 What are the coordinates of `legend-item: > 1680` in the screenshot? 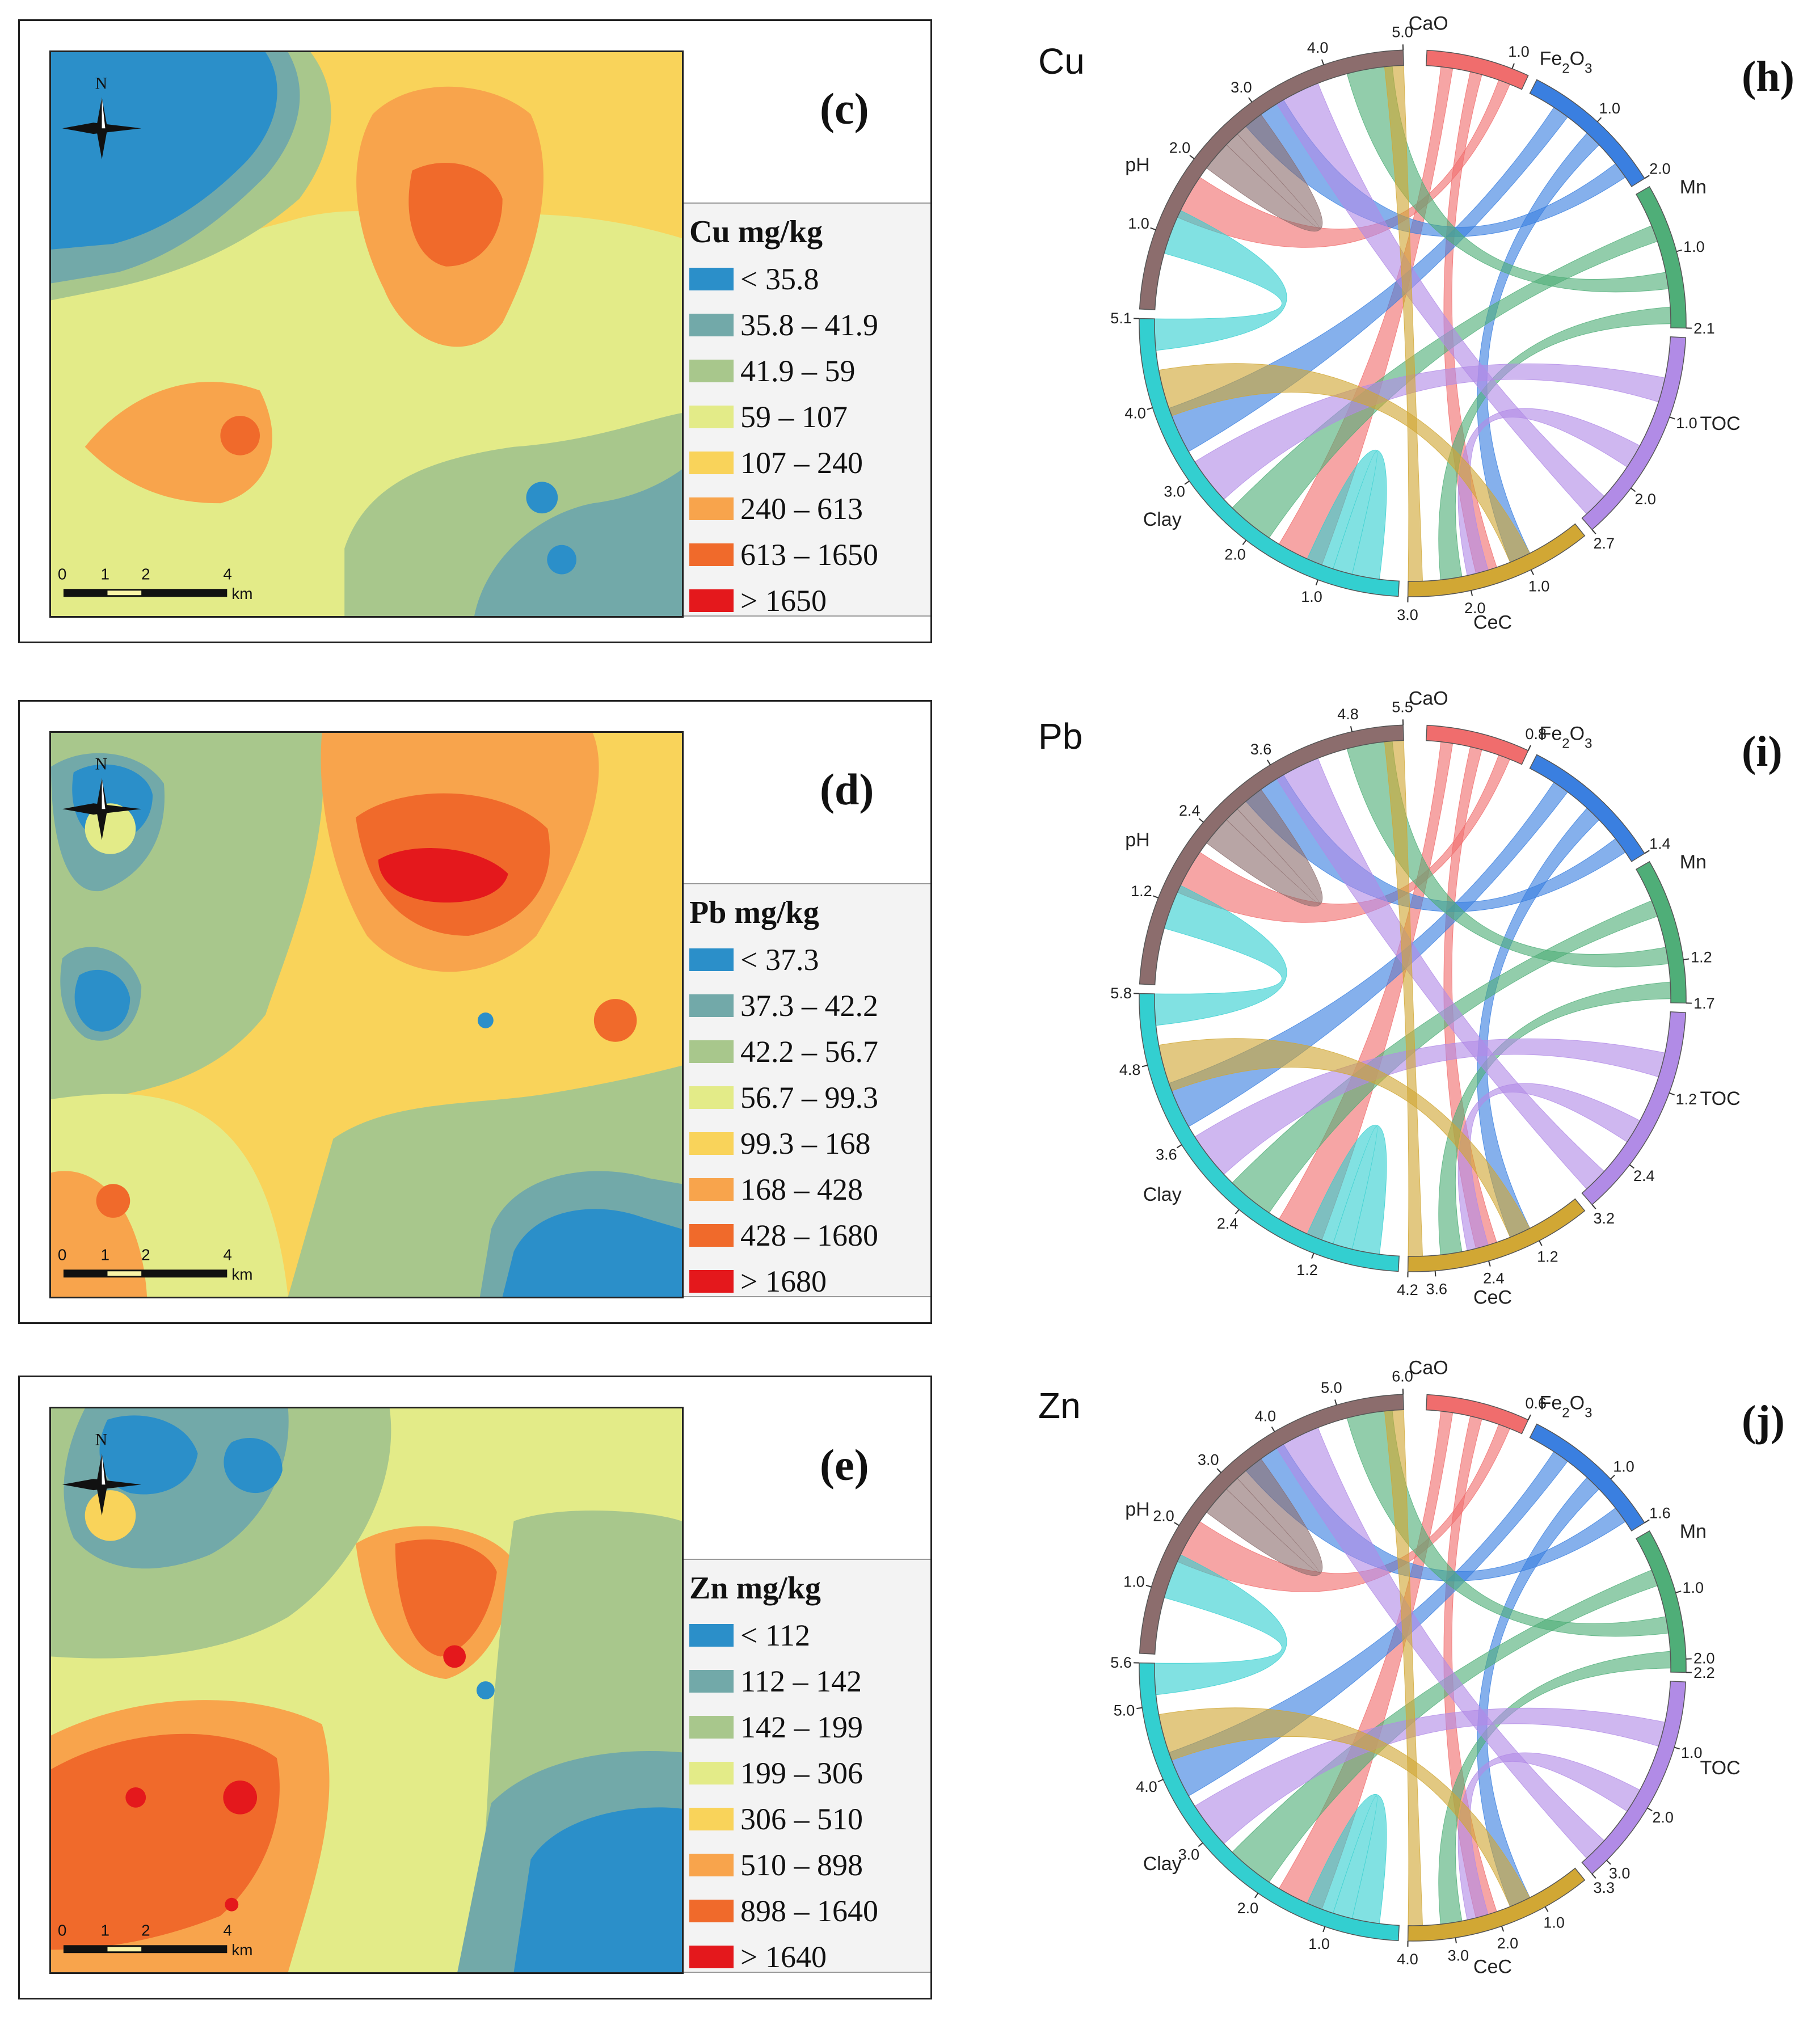 It's located at (810, 1281).